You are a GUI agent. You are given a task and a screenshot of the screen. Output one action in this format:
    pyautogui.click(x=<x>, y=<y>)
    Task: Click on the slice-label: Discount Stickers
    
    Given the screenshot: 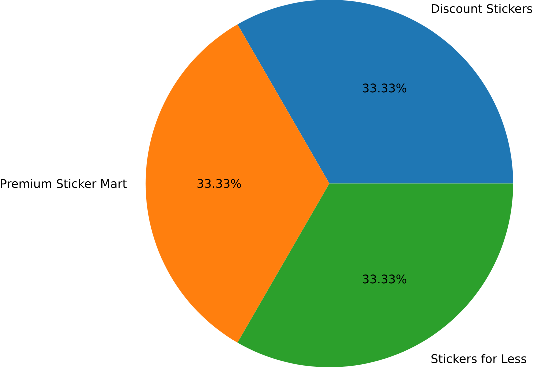 What is the action you would take?
    pyautogui.click(x=482, y=9)
    